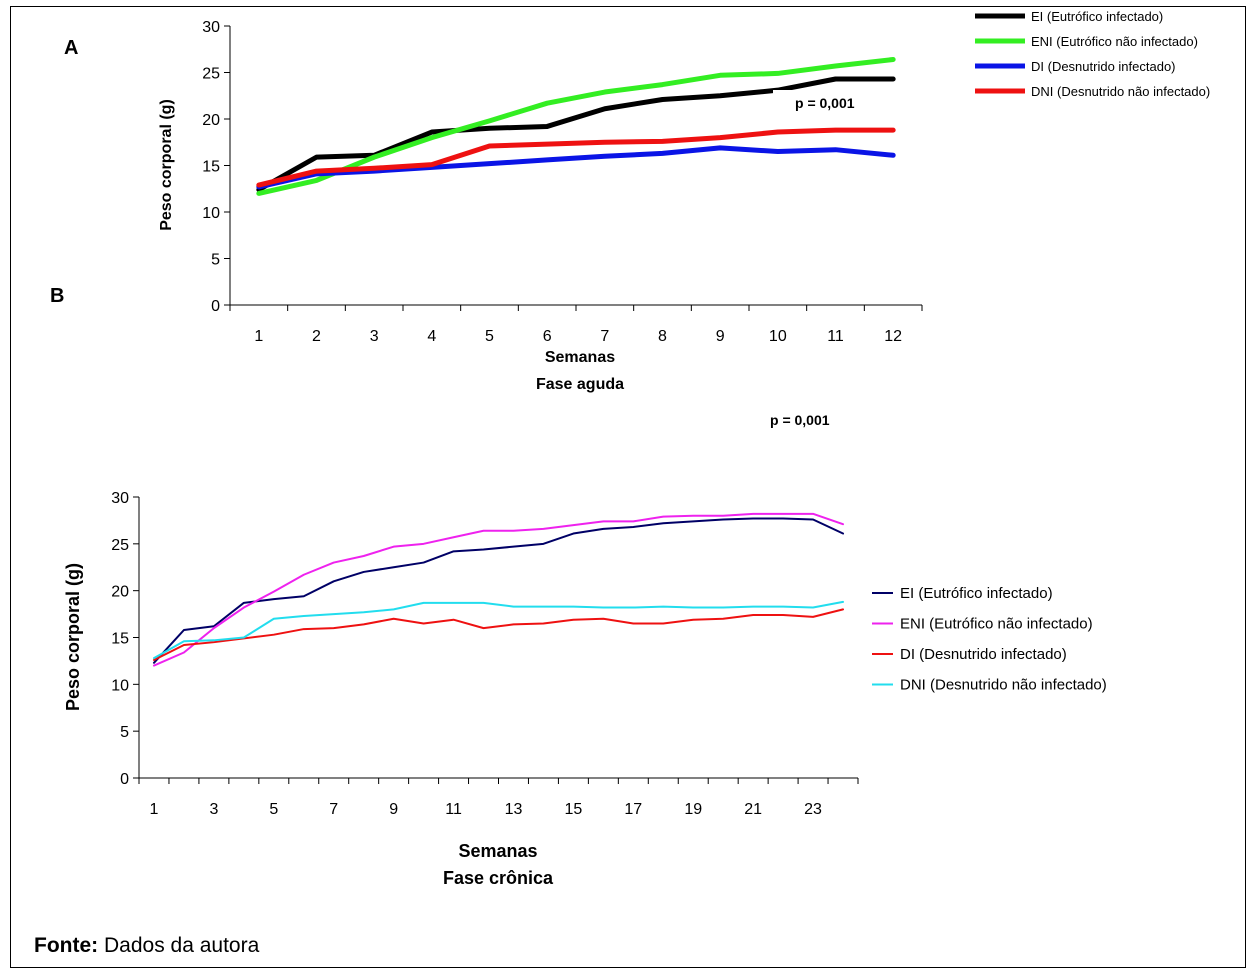  Describe the element at coordinates (213, 809) in the screenshot. I see `panelB-x-tick-label: 3` at that location.